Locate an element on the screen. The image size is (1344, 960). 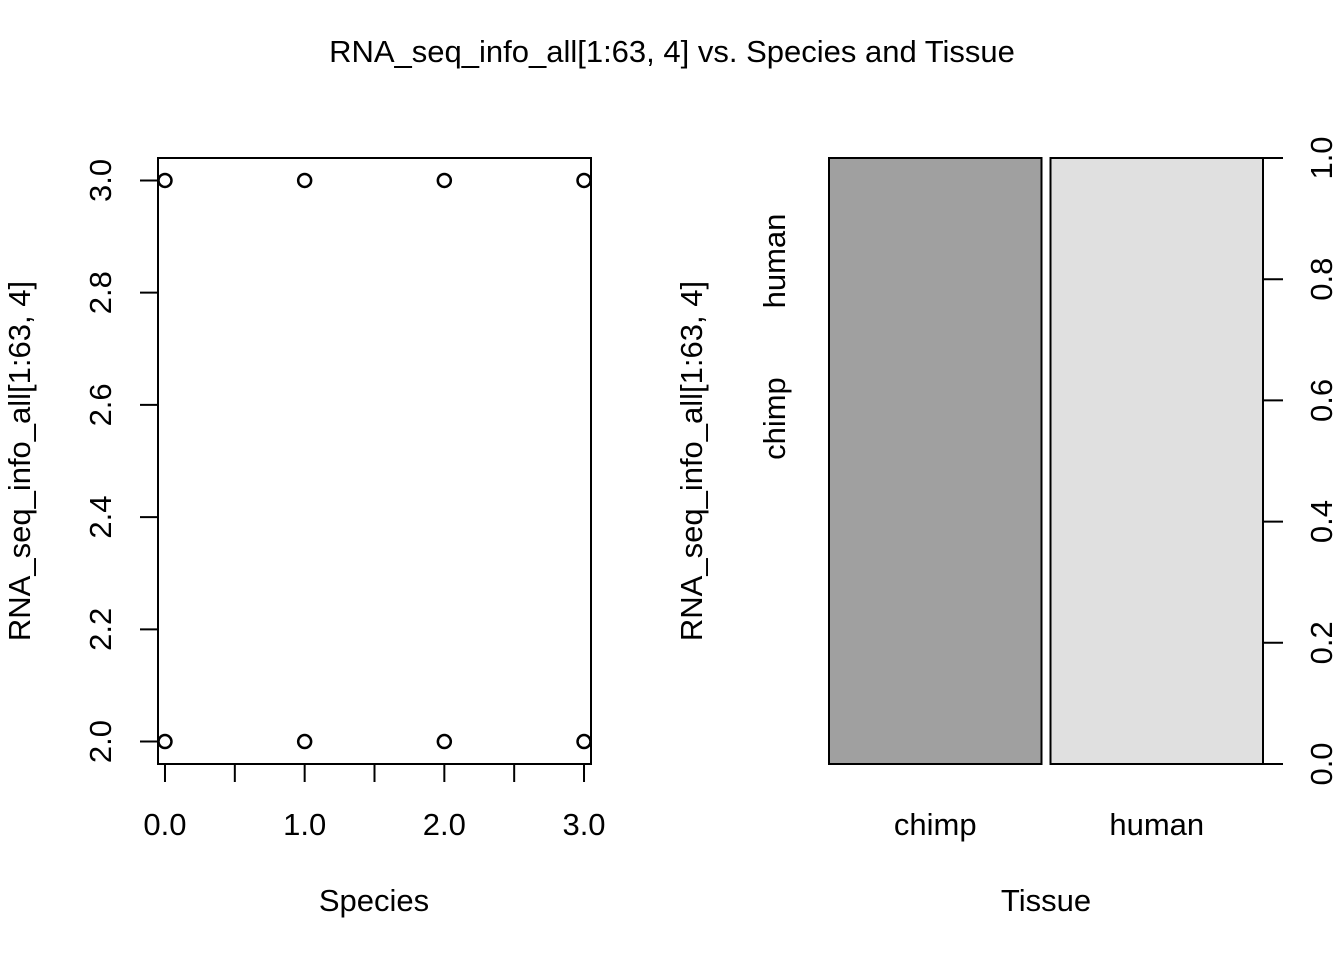
spineplot-right-tick-label: 0.0 is located at coordinates (1321, 763).